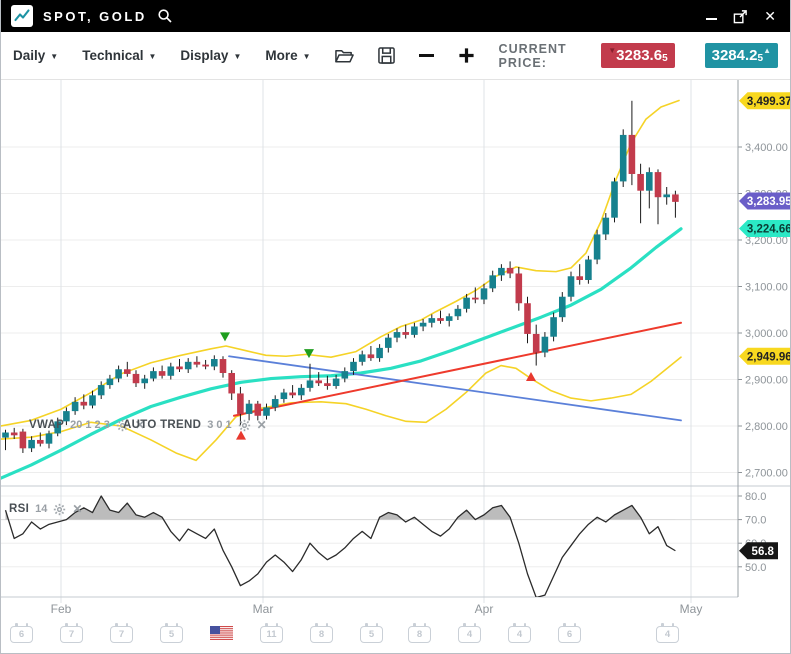  Describe the element at coordinates (769, 357) in the screenshot. I see `svg-text: 2,949.96` at that location.